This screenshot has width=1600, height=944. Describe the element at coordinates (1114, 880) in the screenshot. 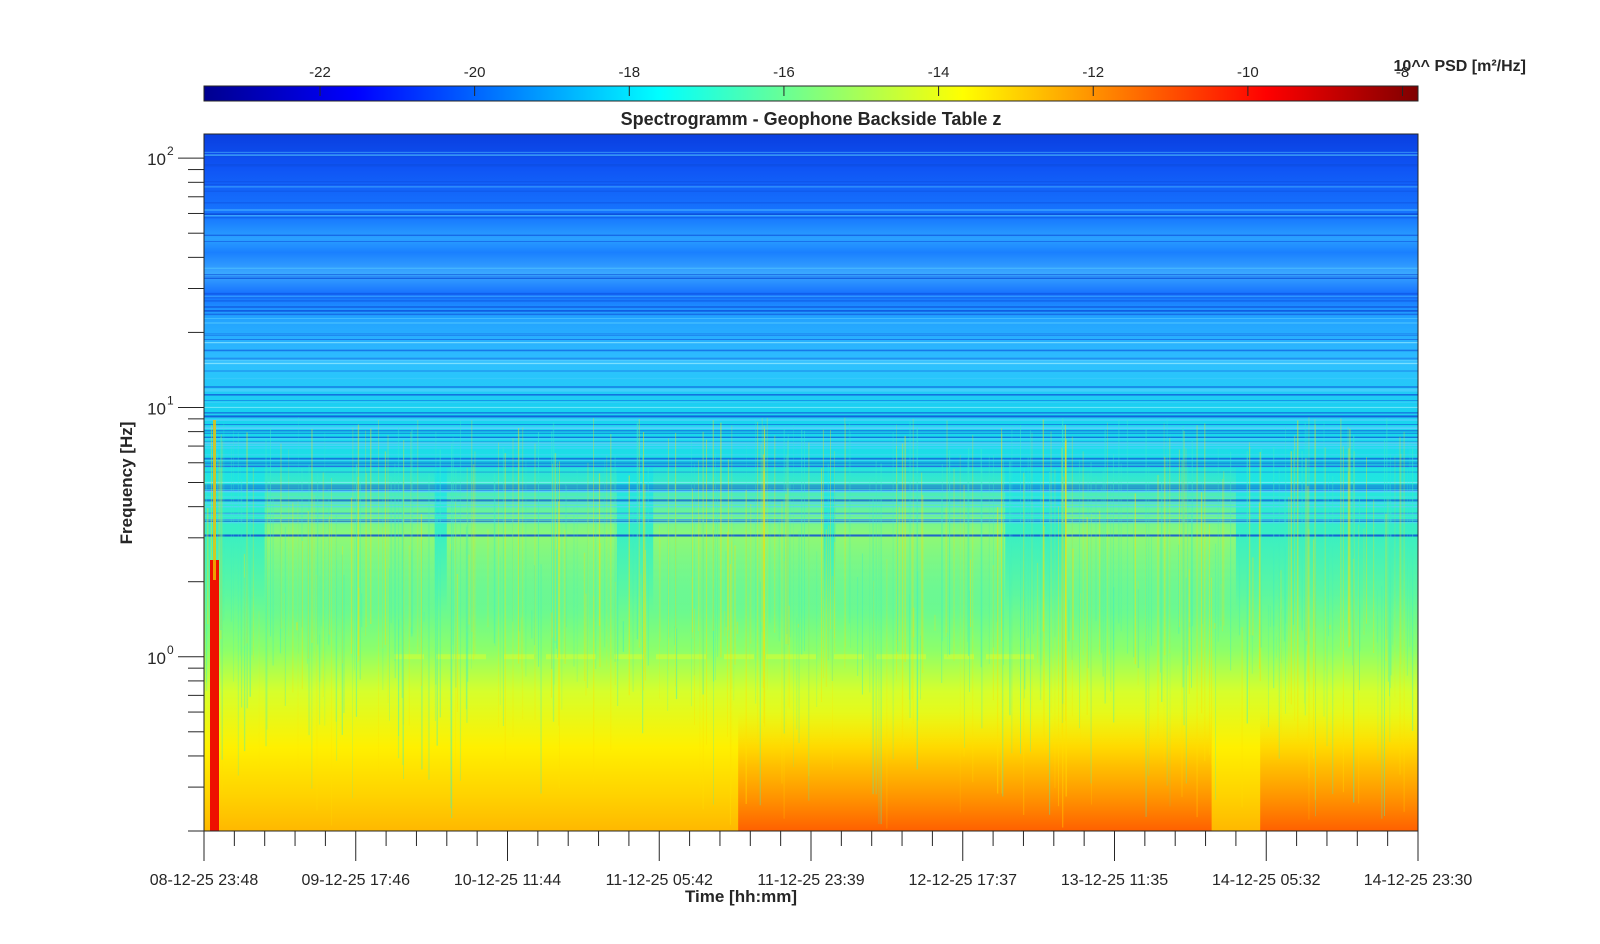

I see `x-tick-label: 13-12-25 11:35` at that location.